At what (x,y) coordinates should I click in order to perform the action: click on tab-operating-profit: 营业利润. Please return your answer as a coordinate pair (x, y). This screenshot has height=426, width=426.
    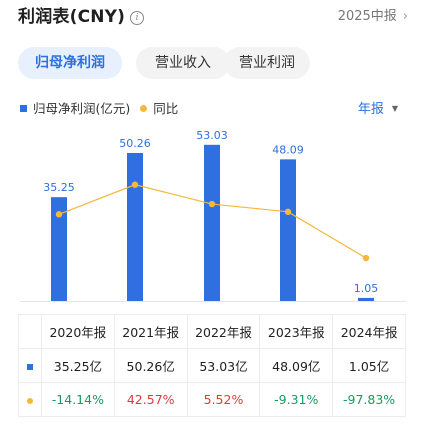
    Looking at the image, I should click on (267, 63).